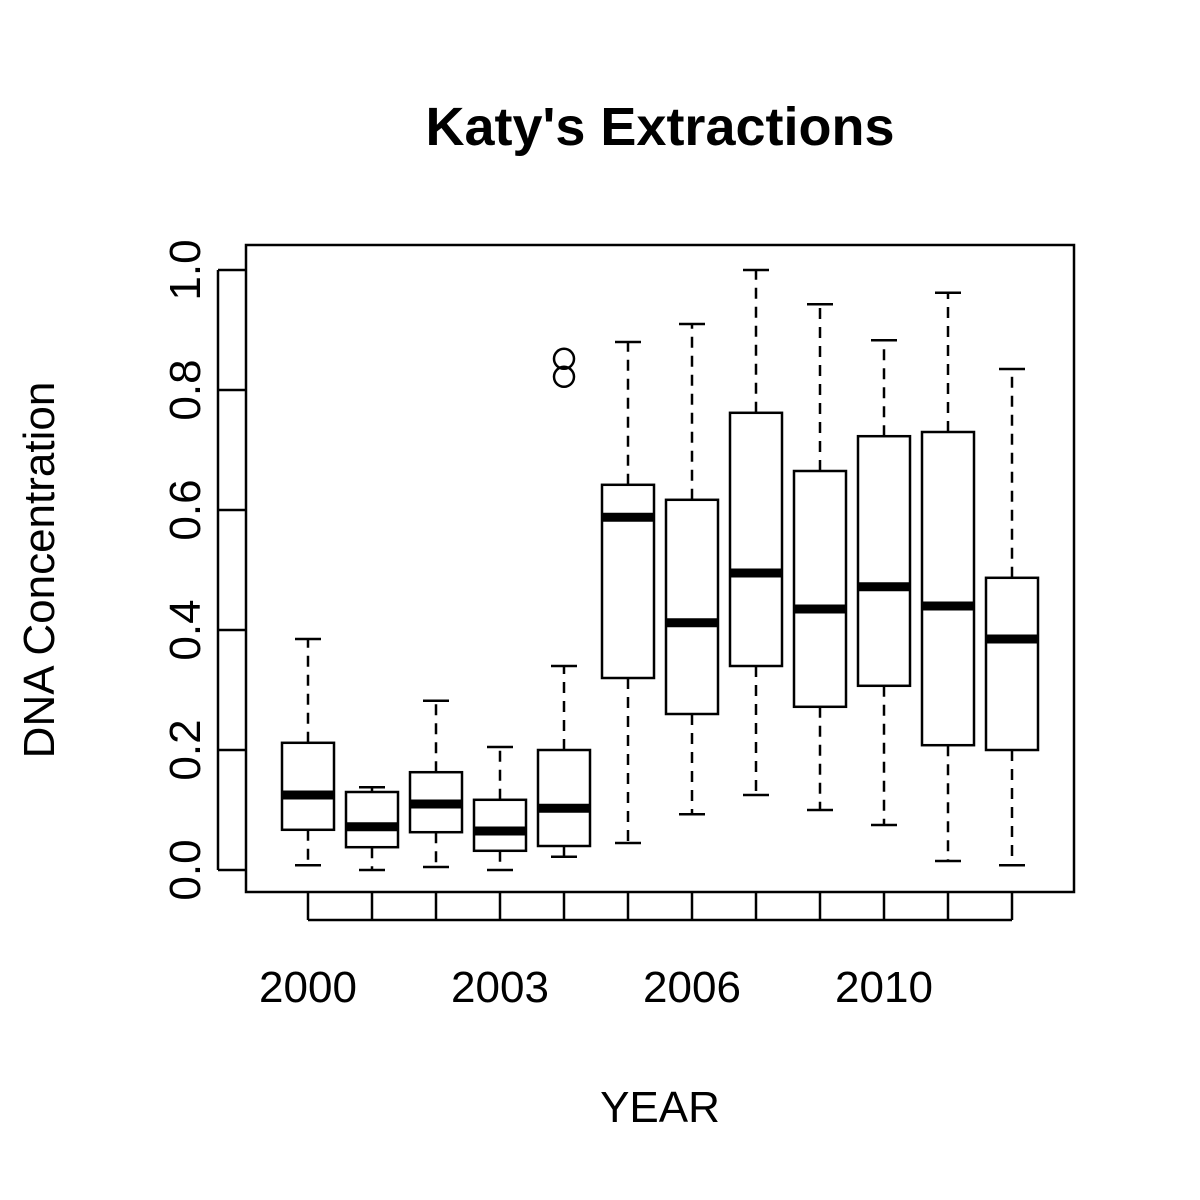  I want to click on y-tick-label: 0.2, so click(185, 749).